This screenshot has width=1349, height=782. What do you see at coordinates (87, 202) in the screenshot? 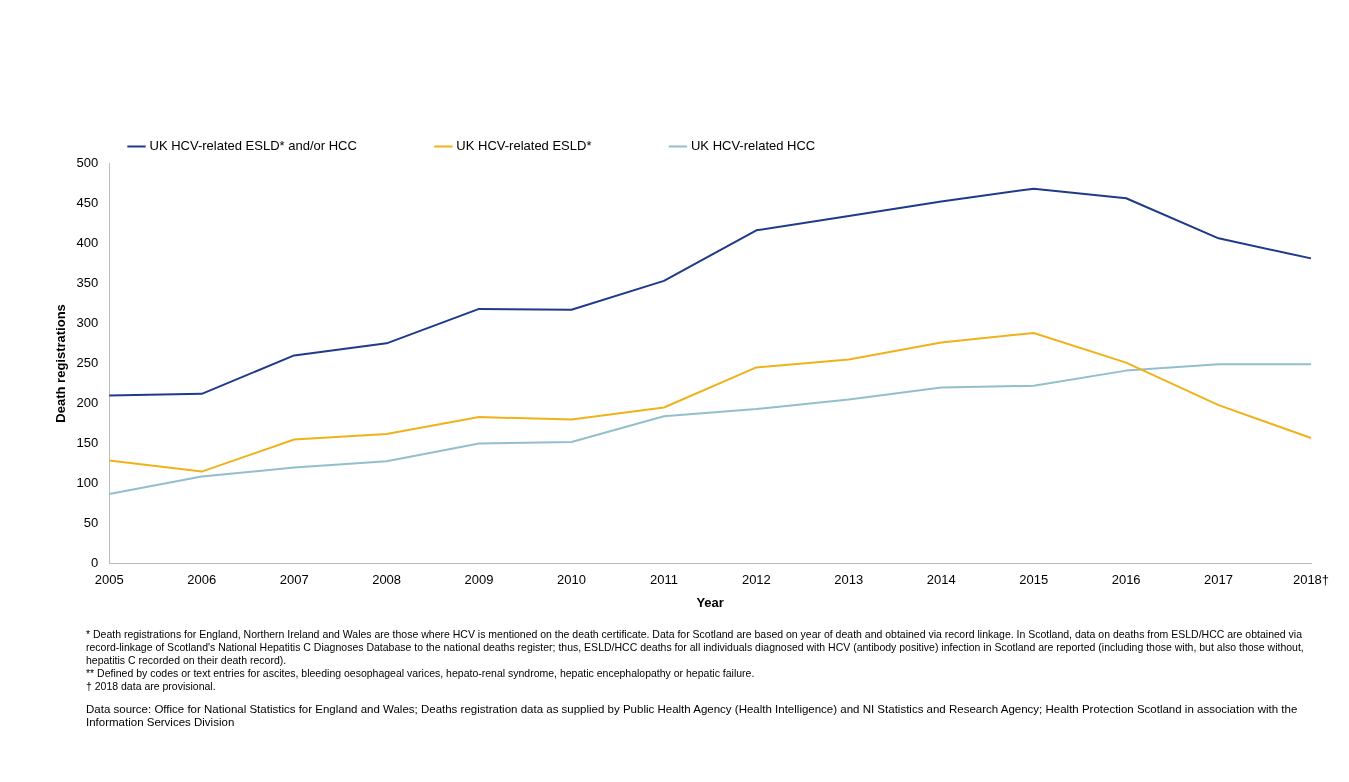
I see `y-tick-label: 450` at bounding box center [87, 202].